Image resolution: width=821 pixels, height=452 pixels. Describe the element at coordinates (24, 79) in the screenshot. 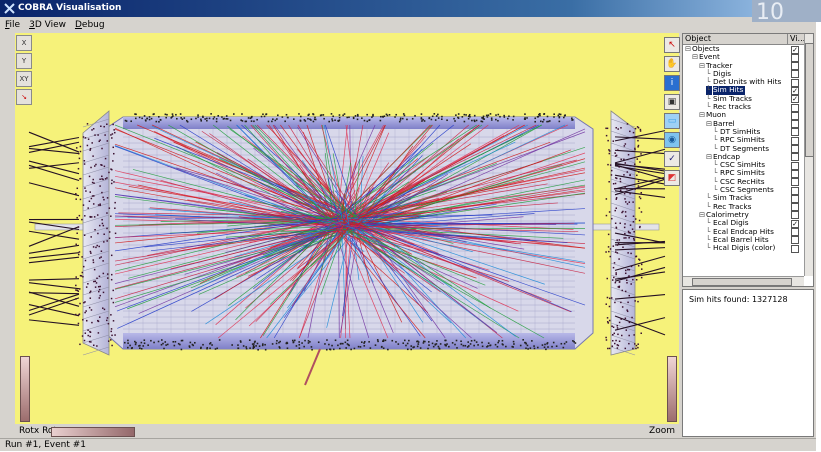

I see `xy-axis-icon: XY` at that location.